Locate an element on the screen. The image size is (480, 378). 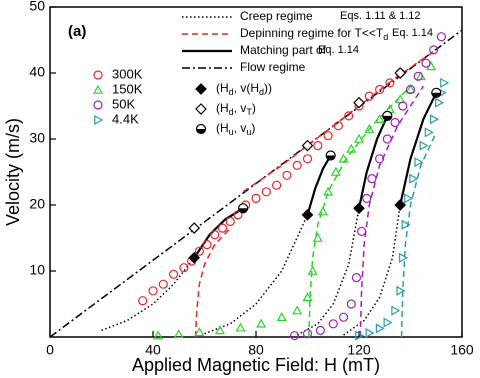
label-part: )) is located at coordinates (268, 88).